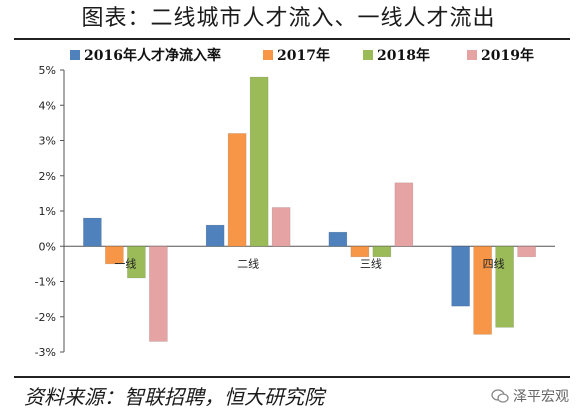 Image resolution: width=577 pixels, height=418 pixels. What do you see at coordinates (500, 396) in the screenshot?
I see `wechat-icon` at bounding box center [500, 396].